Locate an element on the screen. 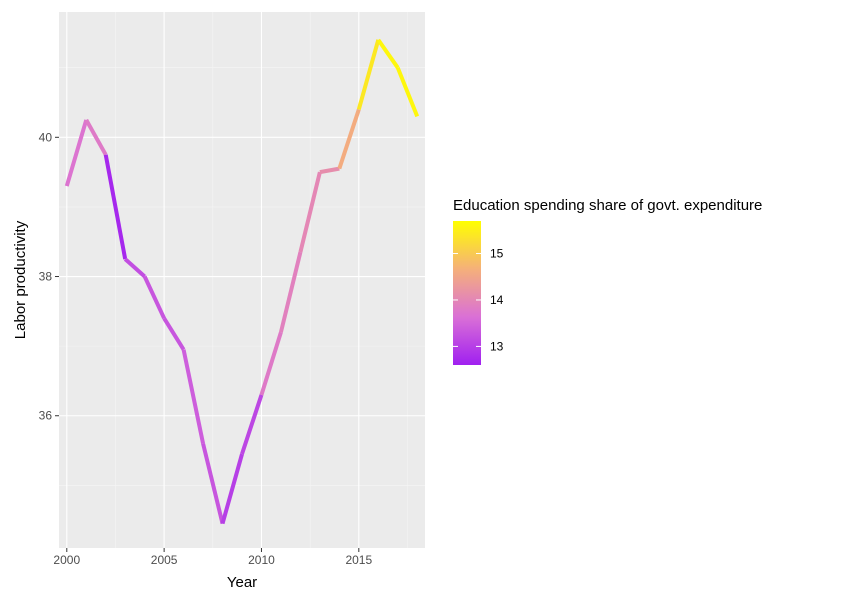 The image size is (842, 615). x-tick-label: 2010 is located at coordinates (261, 560).